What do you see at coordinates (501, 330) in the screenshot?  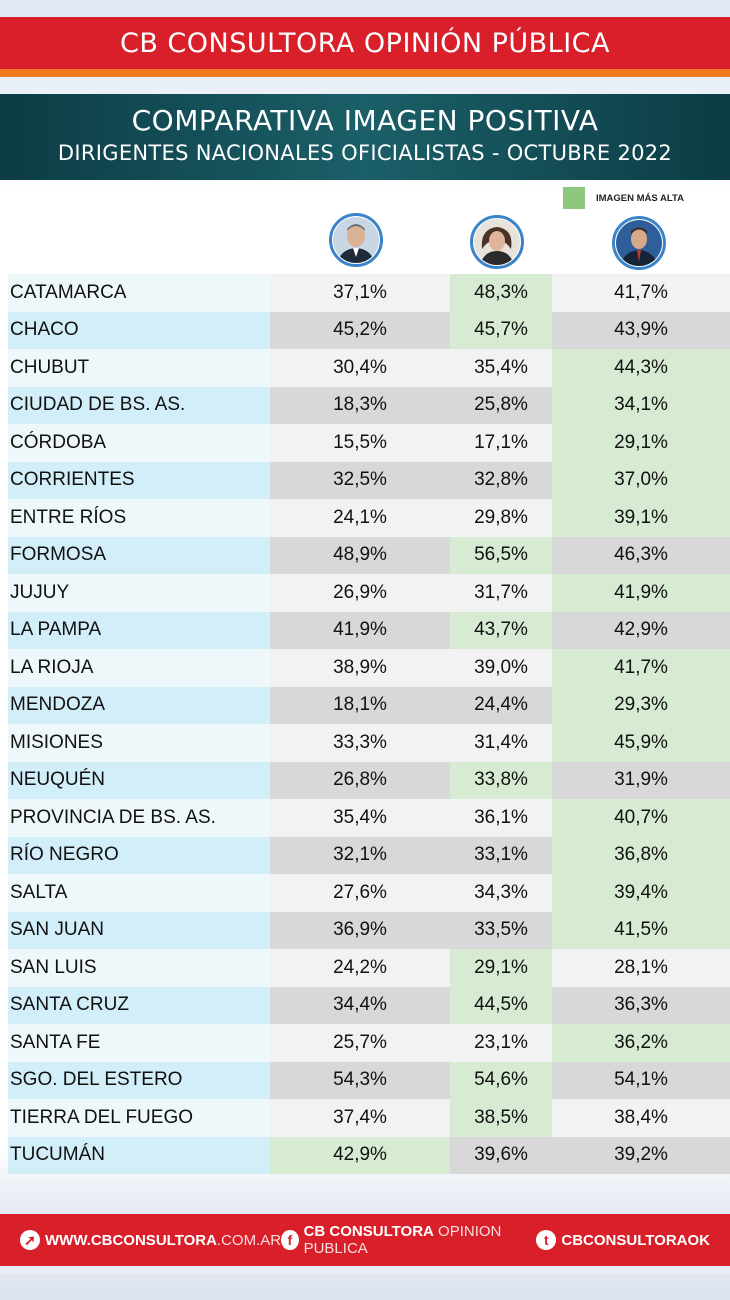 I see `value-cell-2: 45,7%` at bounding box center [501, 330].